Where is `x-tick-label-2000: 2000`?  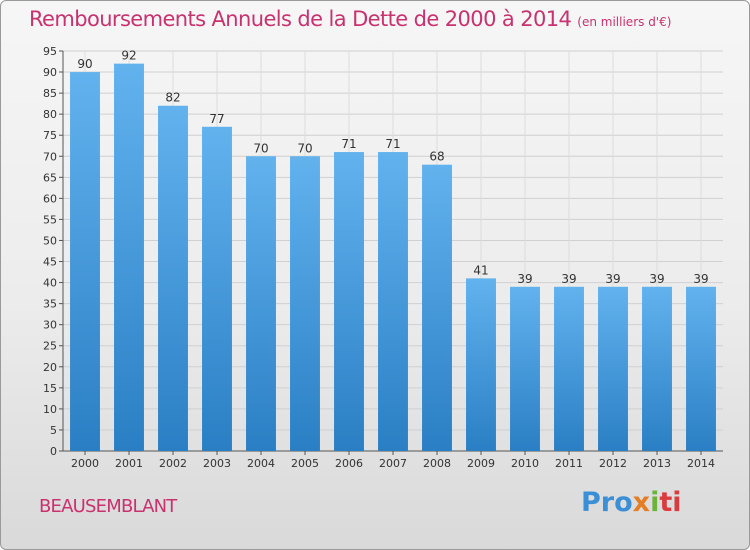 x-tick-label-2000: 2000 is located at coordinates (85, 463).